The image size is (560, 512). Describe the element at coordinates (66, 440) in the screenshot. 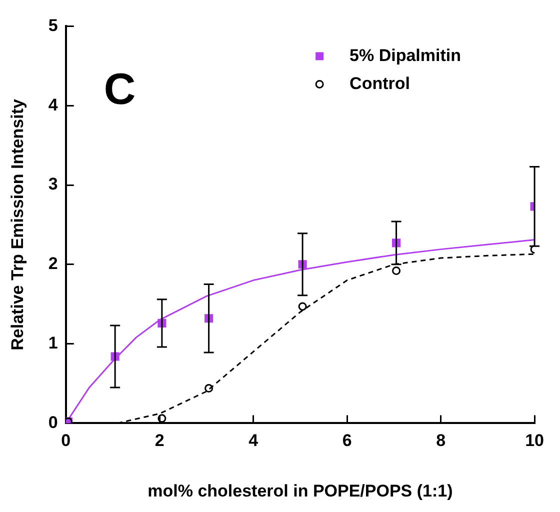

I see `x-tick-label: 0` at that location.